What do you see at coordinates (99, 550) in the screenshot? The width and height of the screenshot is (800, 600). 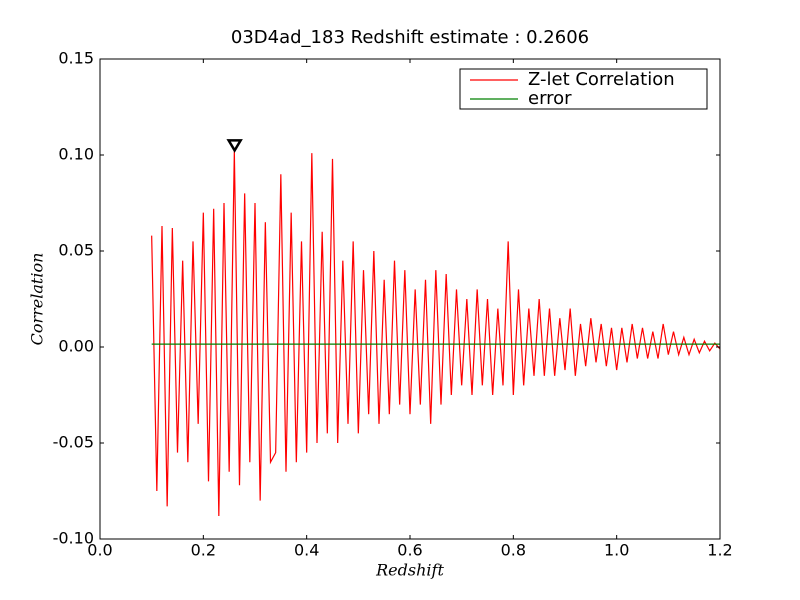 I see `x-tick-label: 0.0` at bounding box center [99, 550].